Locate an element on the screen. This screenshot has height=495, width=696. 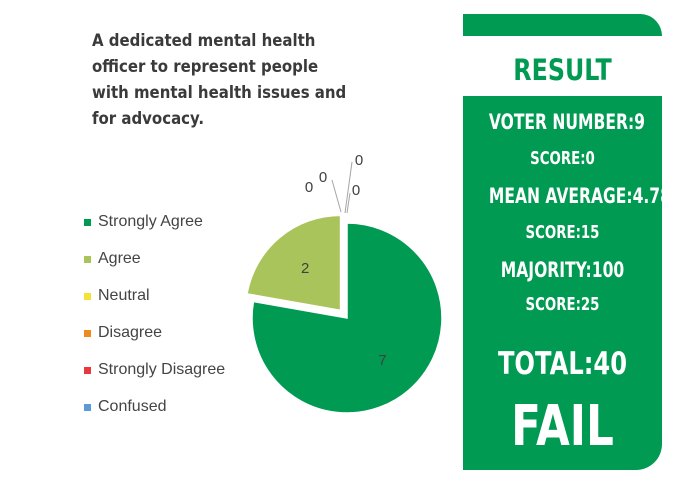
data-label-neutral: 0 is located at coordinates (309, 187).